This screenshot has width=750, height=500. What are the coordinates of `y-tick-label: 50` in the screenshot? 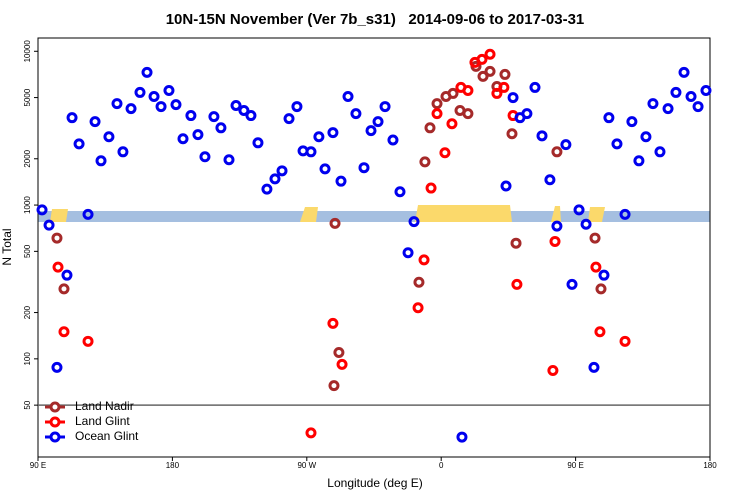 It's located at (27, 404).